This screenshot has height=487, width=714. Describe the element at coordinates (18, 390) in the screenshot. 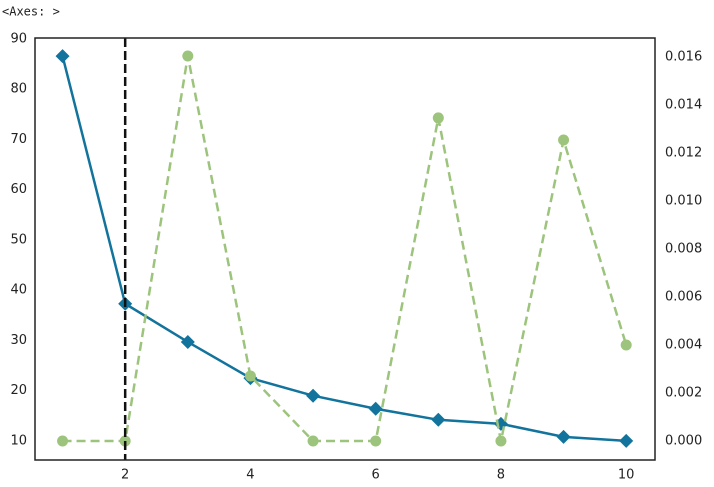

I see `y-tick-label: 20` at that location.